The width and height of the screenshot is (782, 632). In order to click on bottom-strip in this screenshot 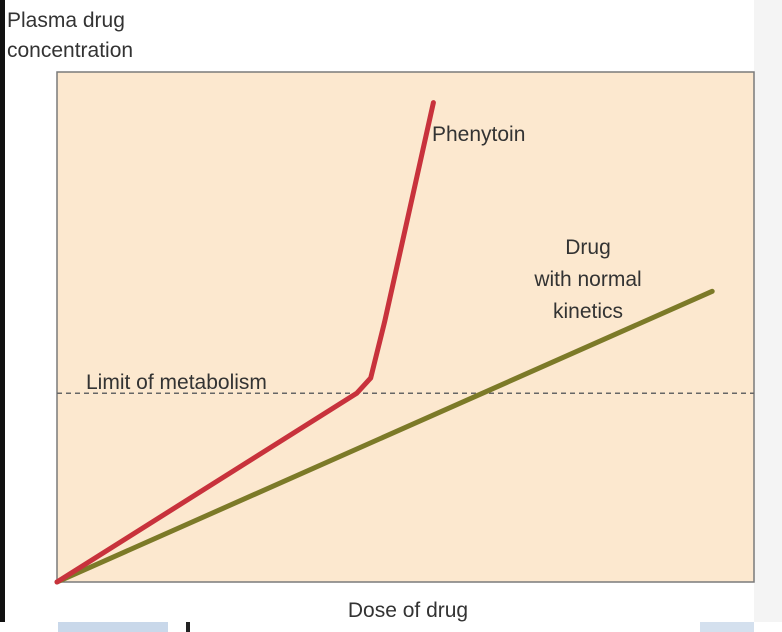, I will do `click(391, 627)`.